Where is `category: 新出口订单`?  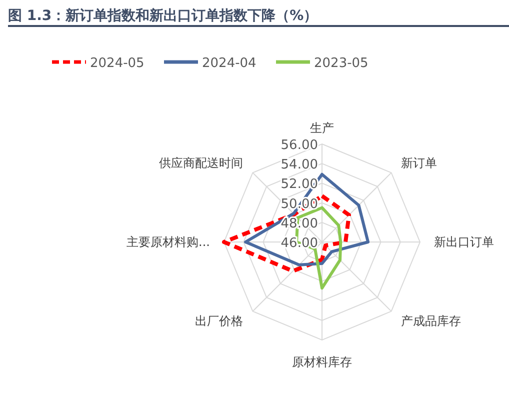 category: 新出口订单 is located at coordinates (464, 242).